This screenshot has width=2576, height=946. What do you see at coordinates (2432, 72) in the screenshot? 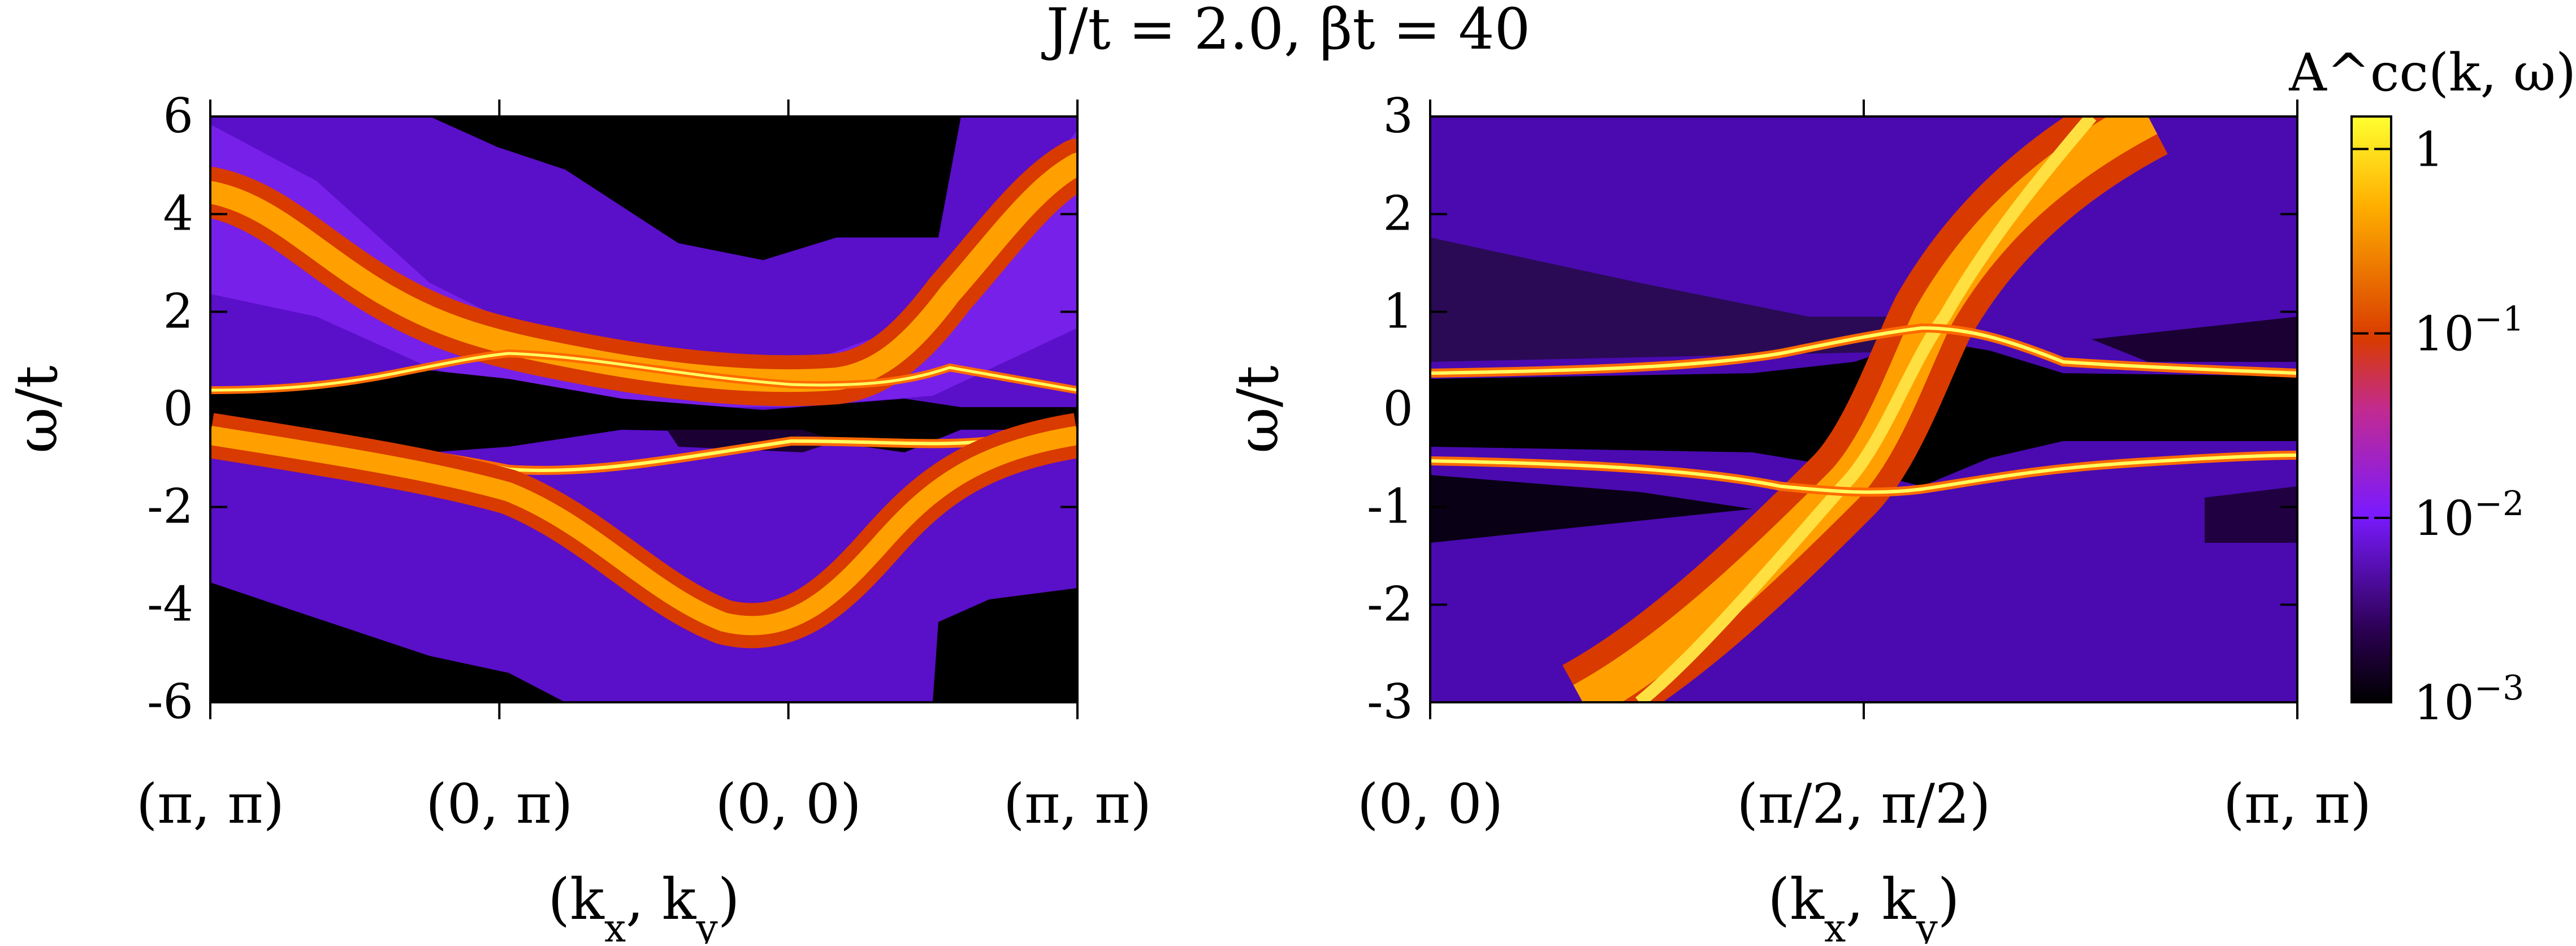
I see `colorbar-label: A^cc(k, ω)` at bounding box center [2432, 72].